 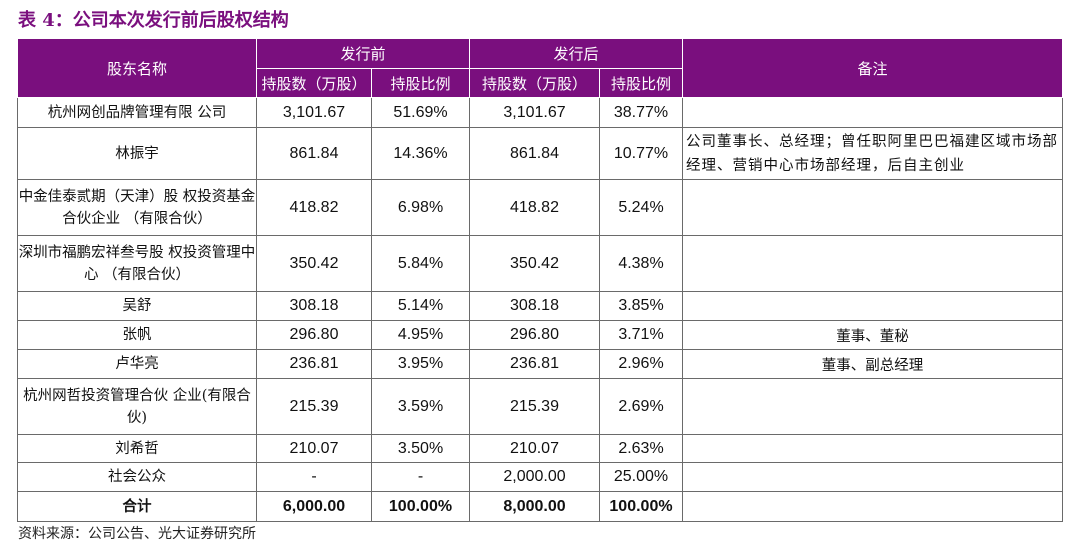 What do you see at coordinates (314, 406) in the screenshot?
I see `before-shares: 215.39` at bounding box center [314, 406].